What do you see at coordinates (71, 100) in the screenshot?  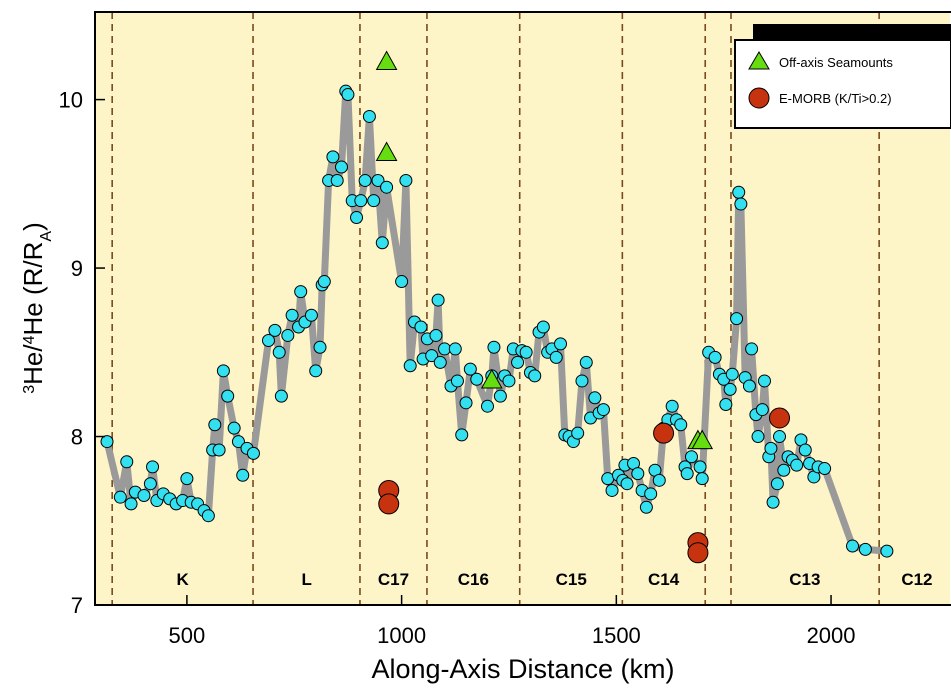 I see `y-tick-label: 10` at bounding box center [71, 100].